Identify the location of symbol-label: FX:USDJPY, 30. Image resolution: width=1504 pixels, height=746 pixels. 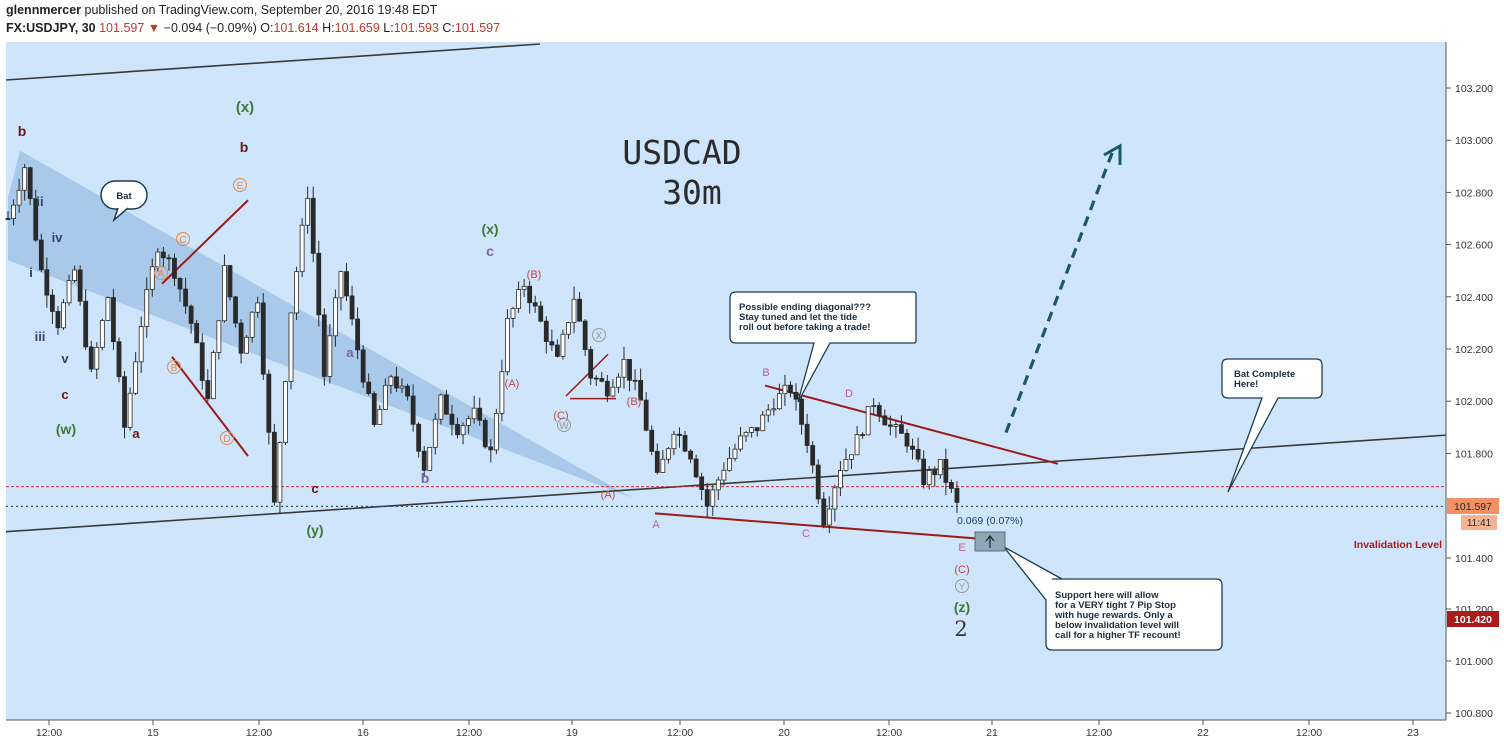
(51, 28).